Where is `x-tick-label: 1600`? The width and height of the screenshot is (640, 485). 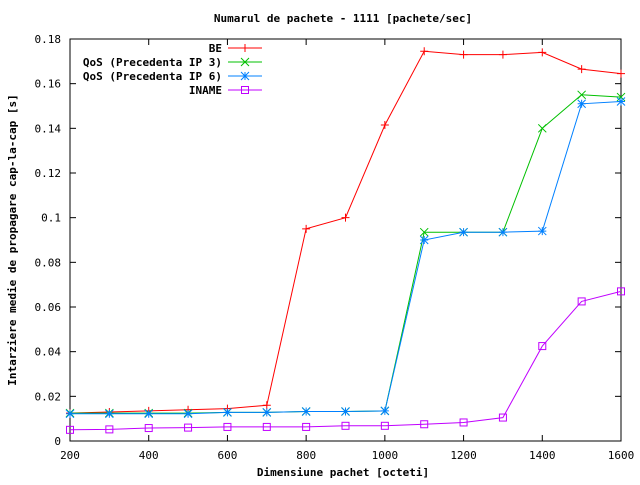
x-tick-label: 1600 is located at coordinates (621, 455).